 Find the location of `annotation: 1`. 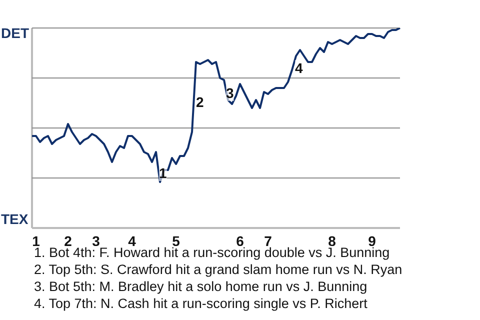

annotation: 1 is located at coordinates (163, 173).